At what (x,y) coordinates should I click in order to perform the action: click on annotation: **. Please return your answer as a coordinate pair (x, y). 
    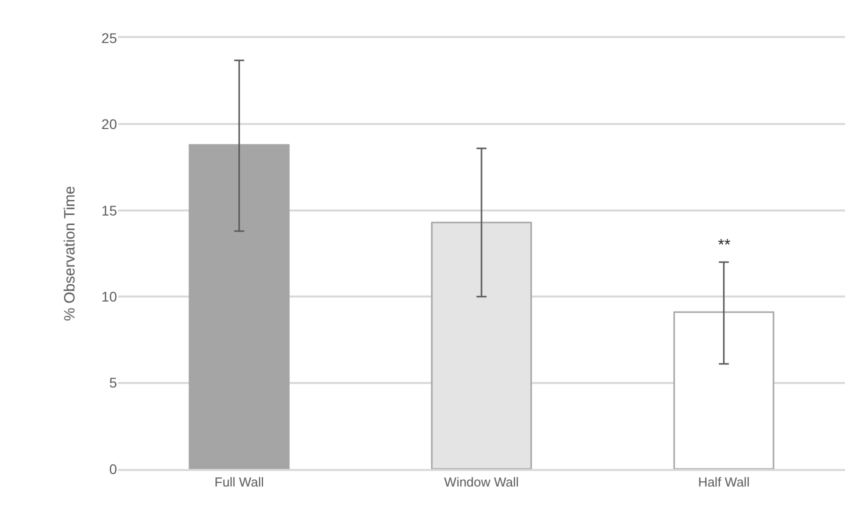
    Looking at the image, I should click on (724, 245).